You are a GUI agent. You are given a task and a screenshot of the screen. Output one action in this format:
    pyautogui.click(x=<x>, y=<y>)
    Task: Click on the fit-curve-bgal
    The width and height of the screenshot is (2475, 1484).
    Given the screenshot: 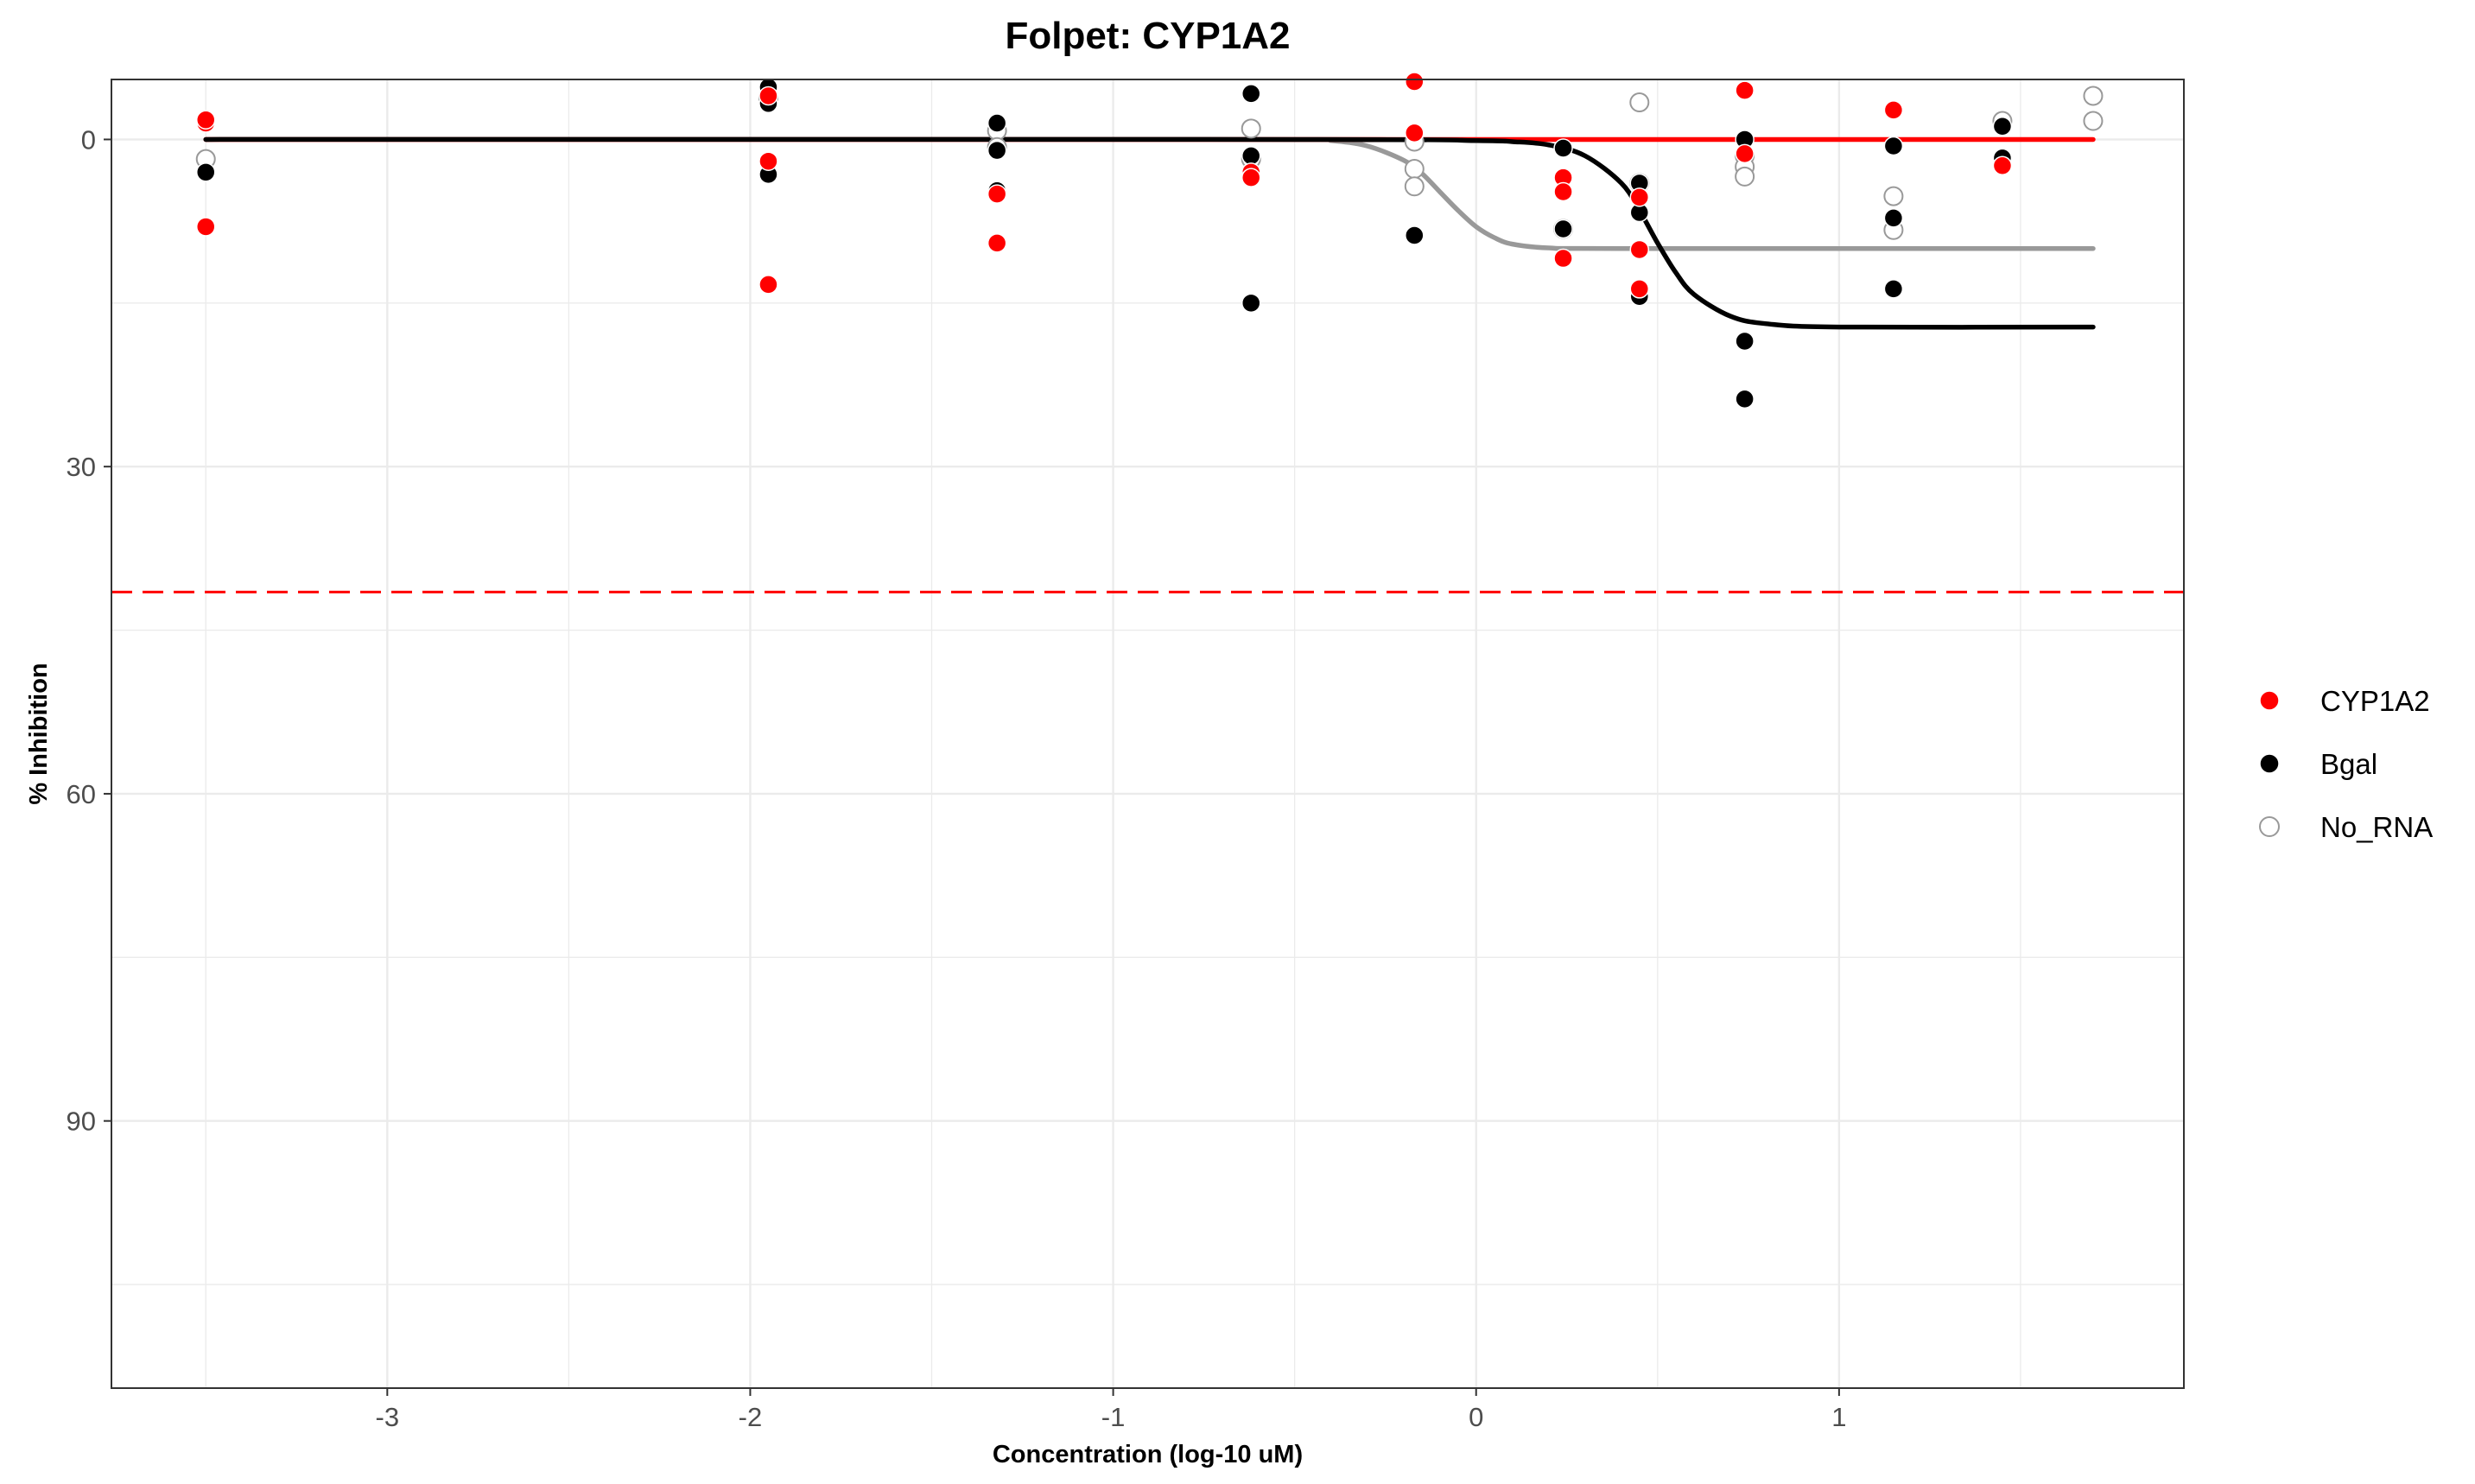 What is the action you would take?
    pyautogui.click(x=1149, y=233)
    